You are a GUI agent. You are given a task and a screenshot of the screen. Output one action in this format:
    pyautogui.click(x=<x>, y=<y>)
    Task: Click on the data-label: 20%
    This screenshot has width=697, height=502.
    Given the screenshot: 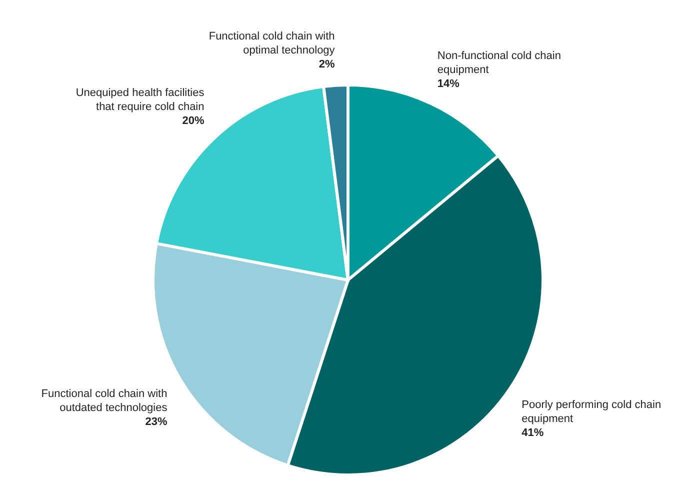 What is the action you would take?
    pyautogui.click(x=193, y=120)
    